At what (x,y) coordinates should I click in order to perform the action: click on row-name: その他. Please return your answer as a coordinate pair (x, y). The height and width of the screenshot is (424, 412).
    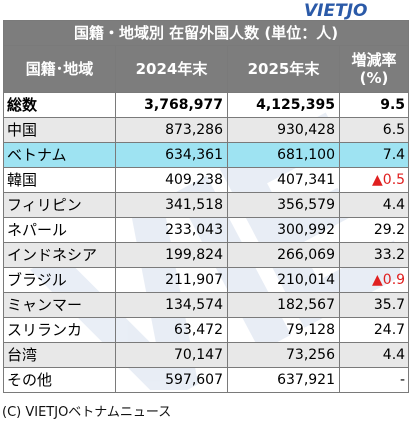
    Looking at the image, I should click on (59, 380).